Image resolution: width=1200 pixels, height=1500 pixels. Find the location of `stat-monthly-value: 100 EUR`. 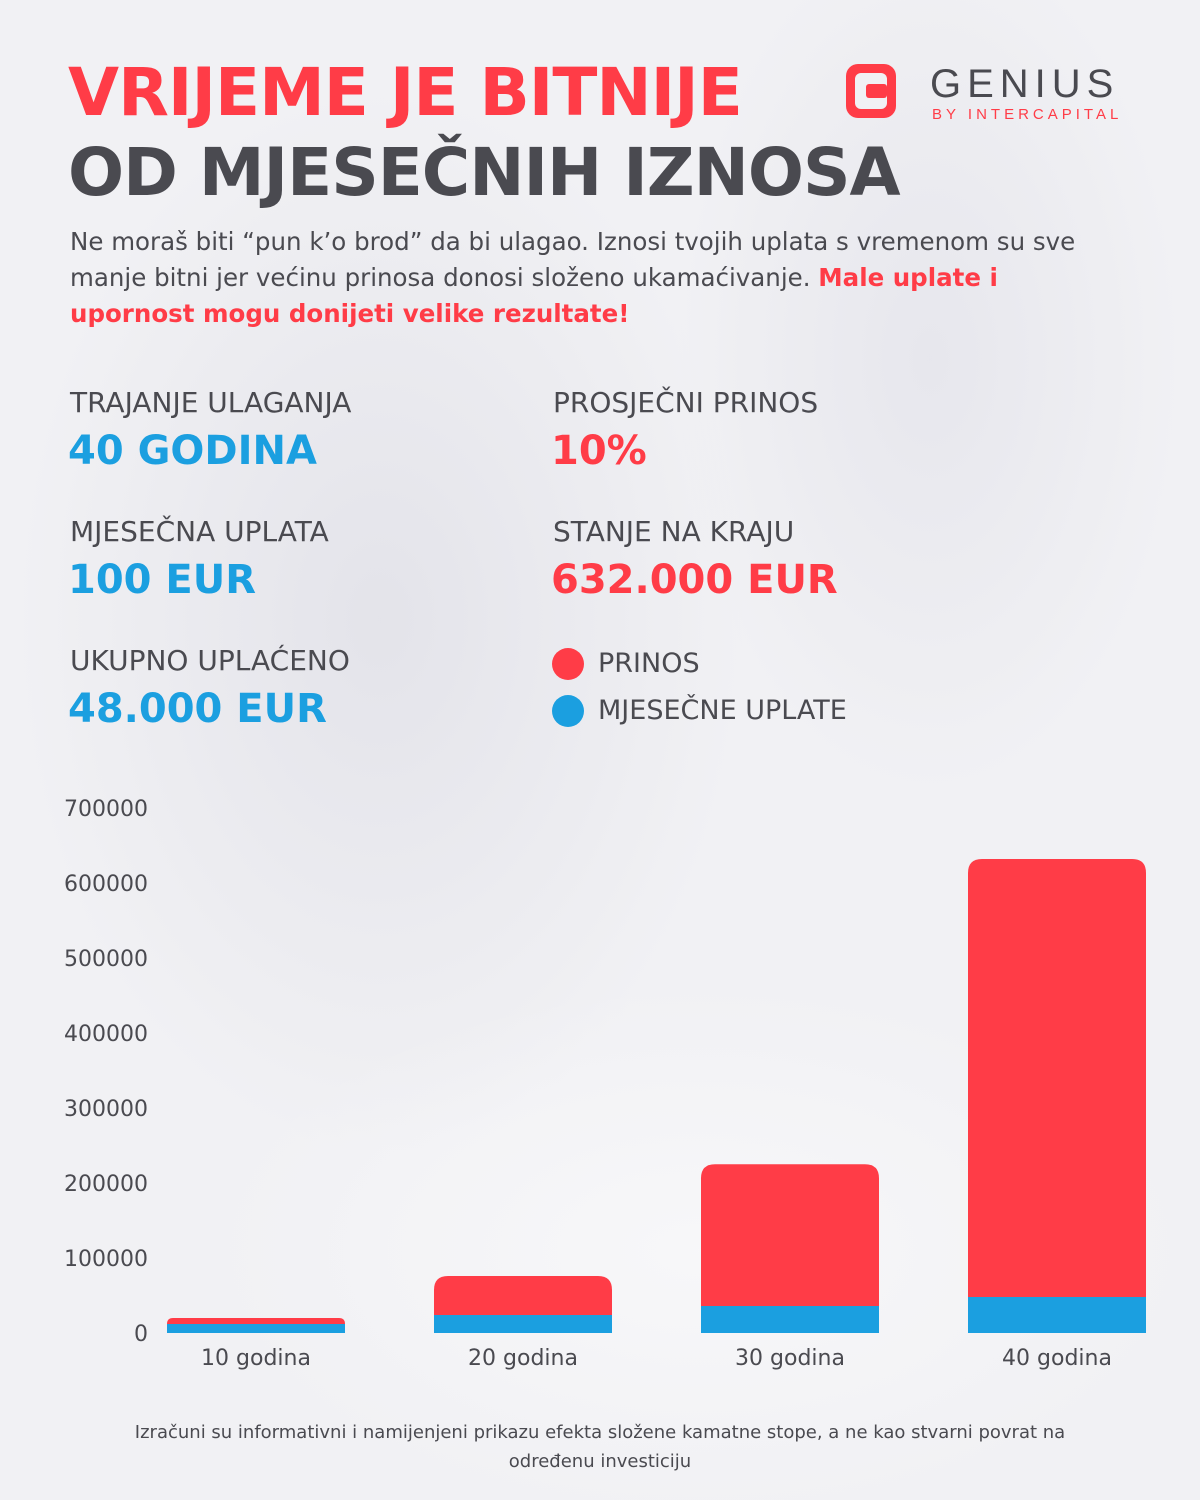

stat-monthly-value: 100 EUR is located at coordinates (162, 580).